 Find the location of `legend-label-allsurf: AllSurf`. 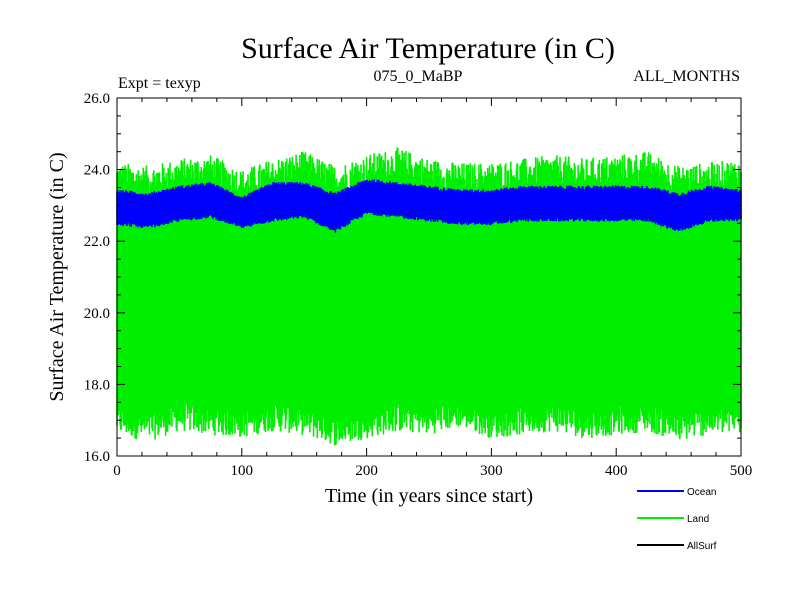

legend-label-allsurf: AllSurf is located at coordinates (702, 546).